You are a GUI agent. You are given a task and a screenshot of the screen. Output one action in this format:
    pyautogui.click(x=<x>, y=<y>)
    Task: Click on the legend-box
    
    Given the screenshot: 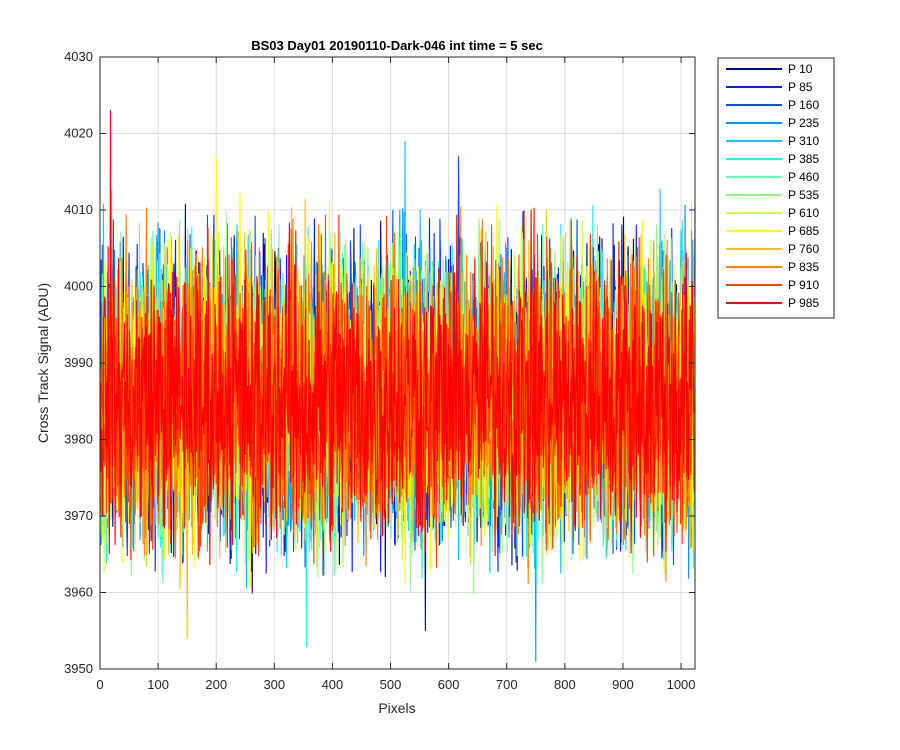 What is the action you would take?
    pyautogui.click(x=776, y=188)
    